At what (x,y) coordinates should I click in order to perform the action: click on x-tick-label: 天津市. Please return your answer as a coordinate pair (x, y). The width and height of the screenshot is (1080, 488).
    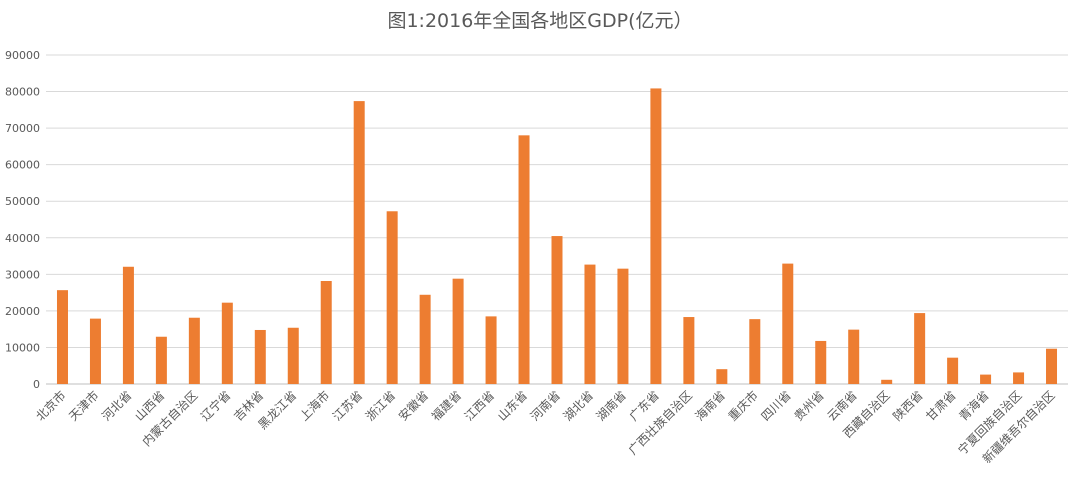
    Looking at the image, I should click on (83, 406).